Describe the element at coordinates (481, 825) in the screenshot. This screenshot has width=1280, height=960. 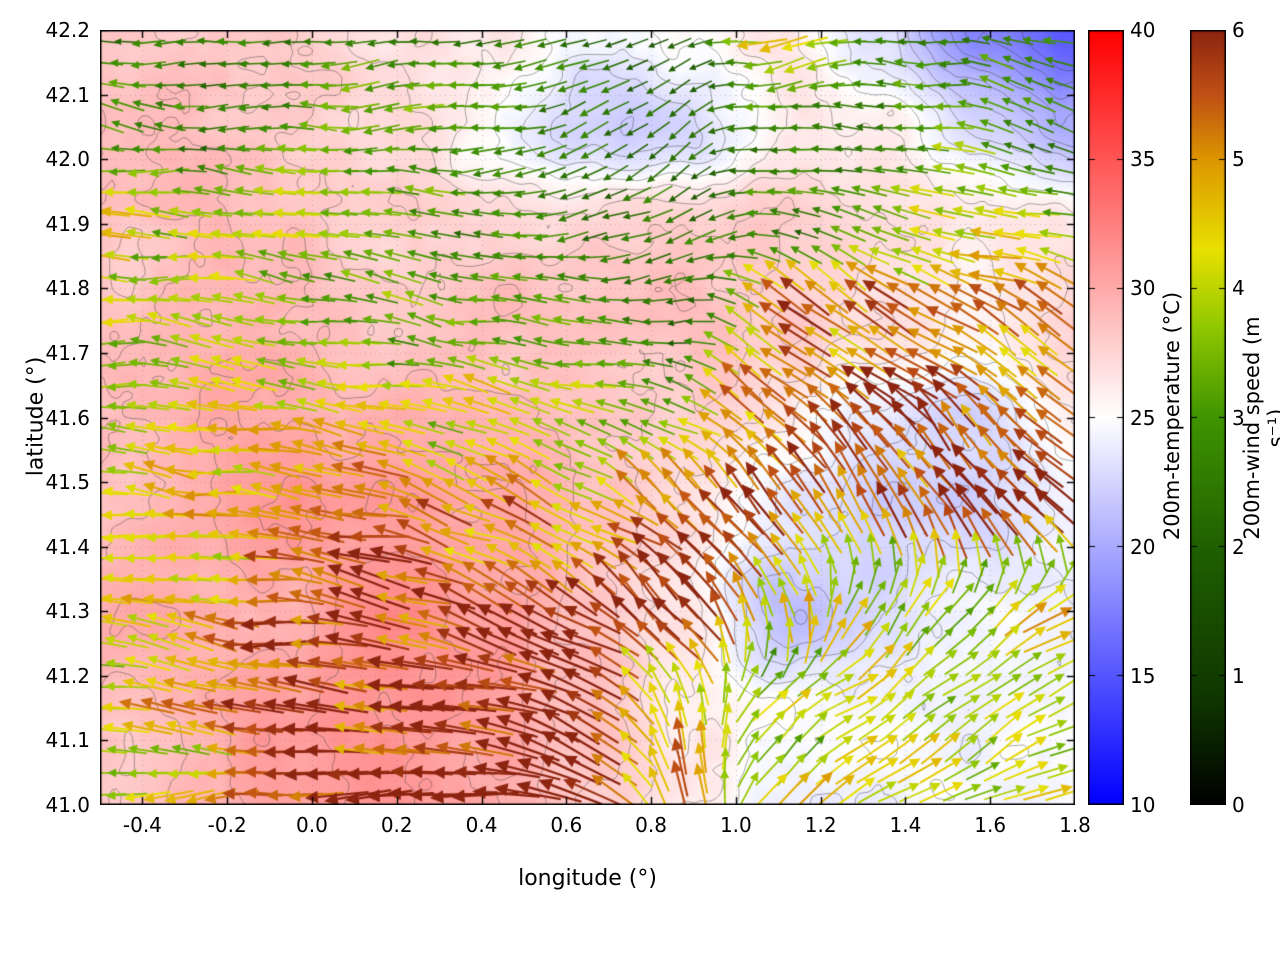
I see `x-tick-label: 0.4` at that location.